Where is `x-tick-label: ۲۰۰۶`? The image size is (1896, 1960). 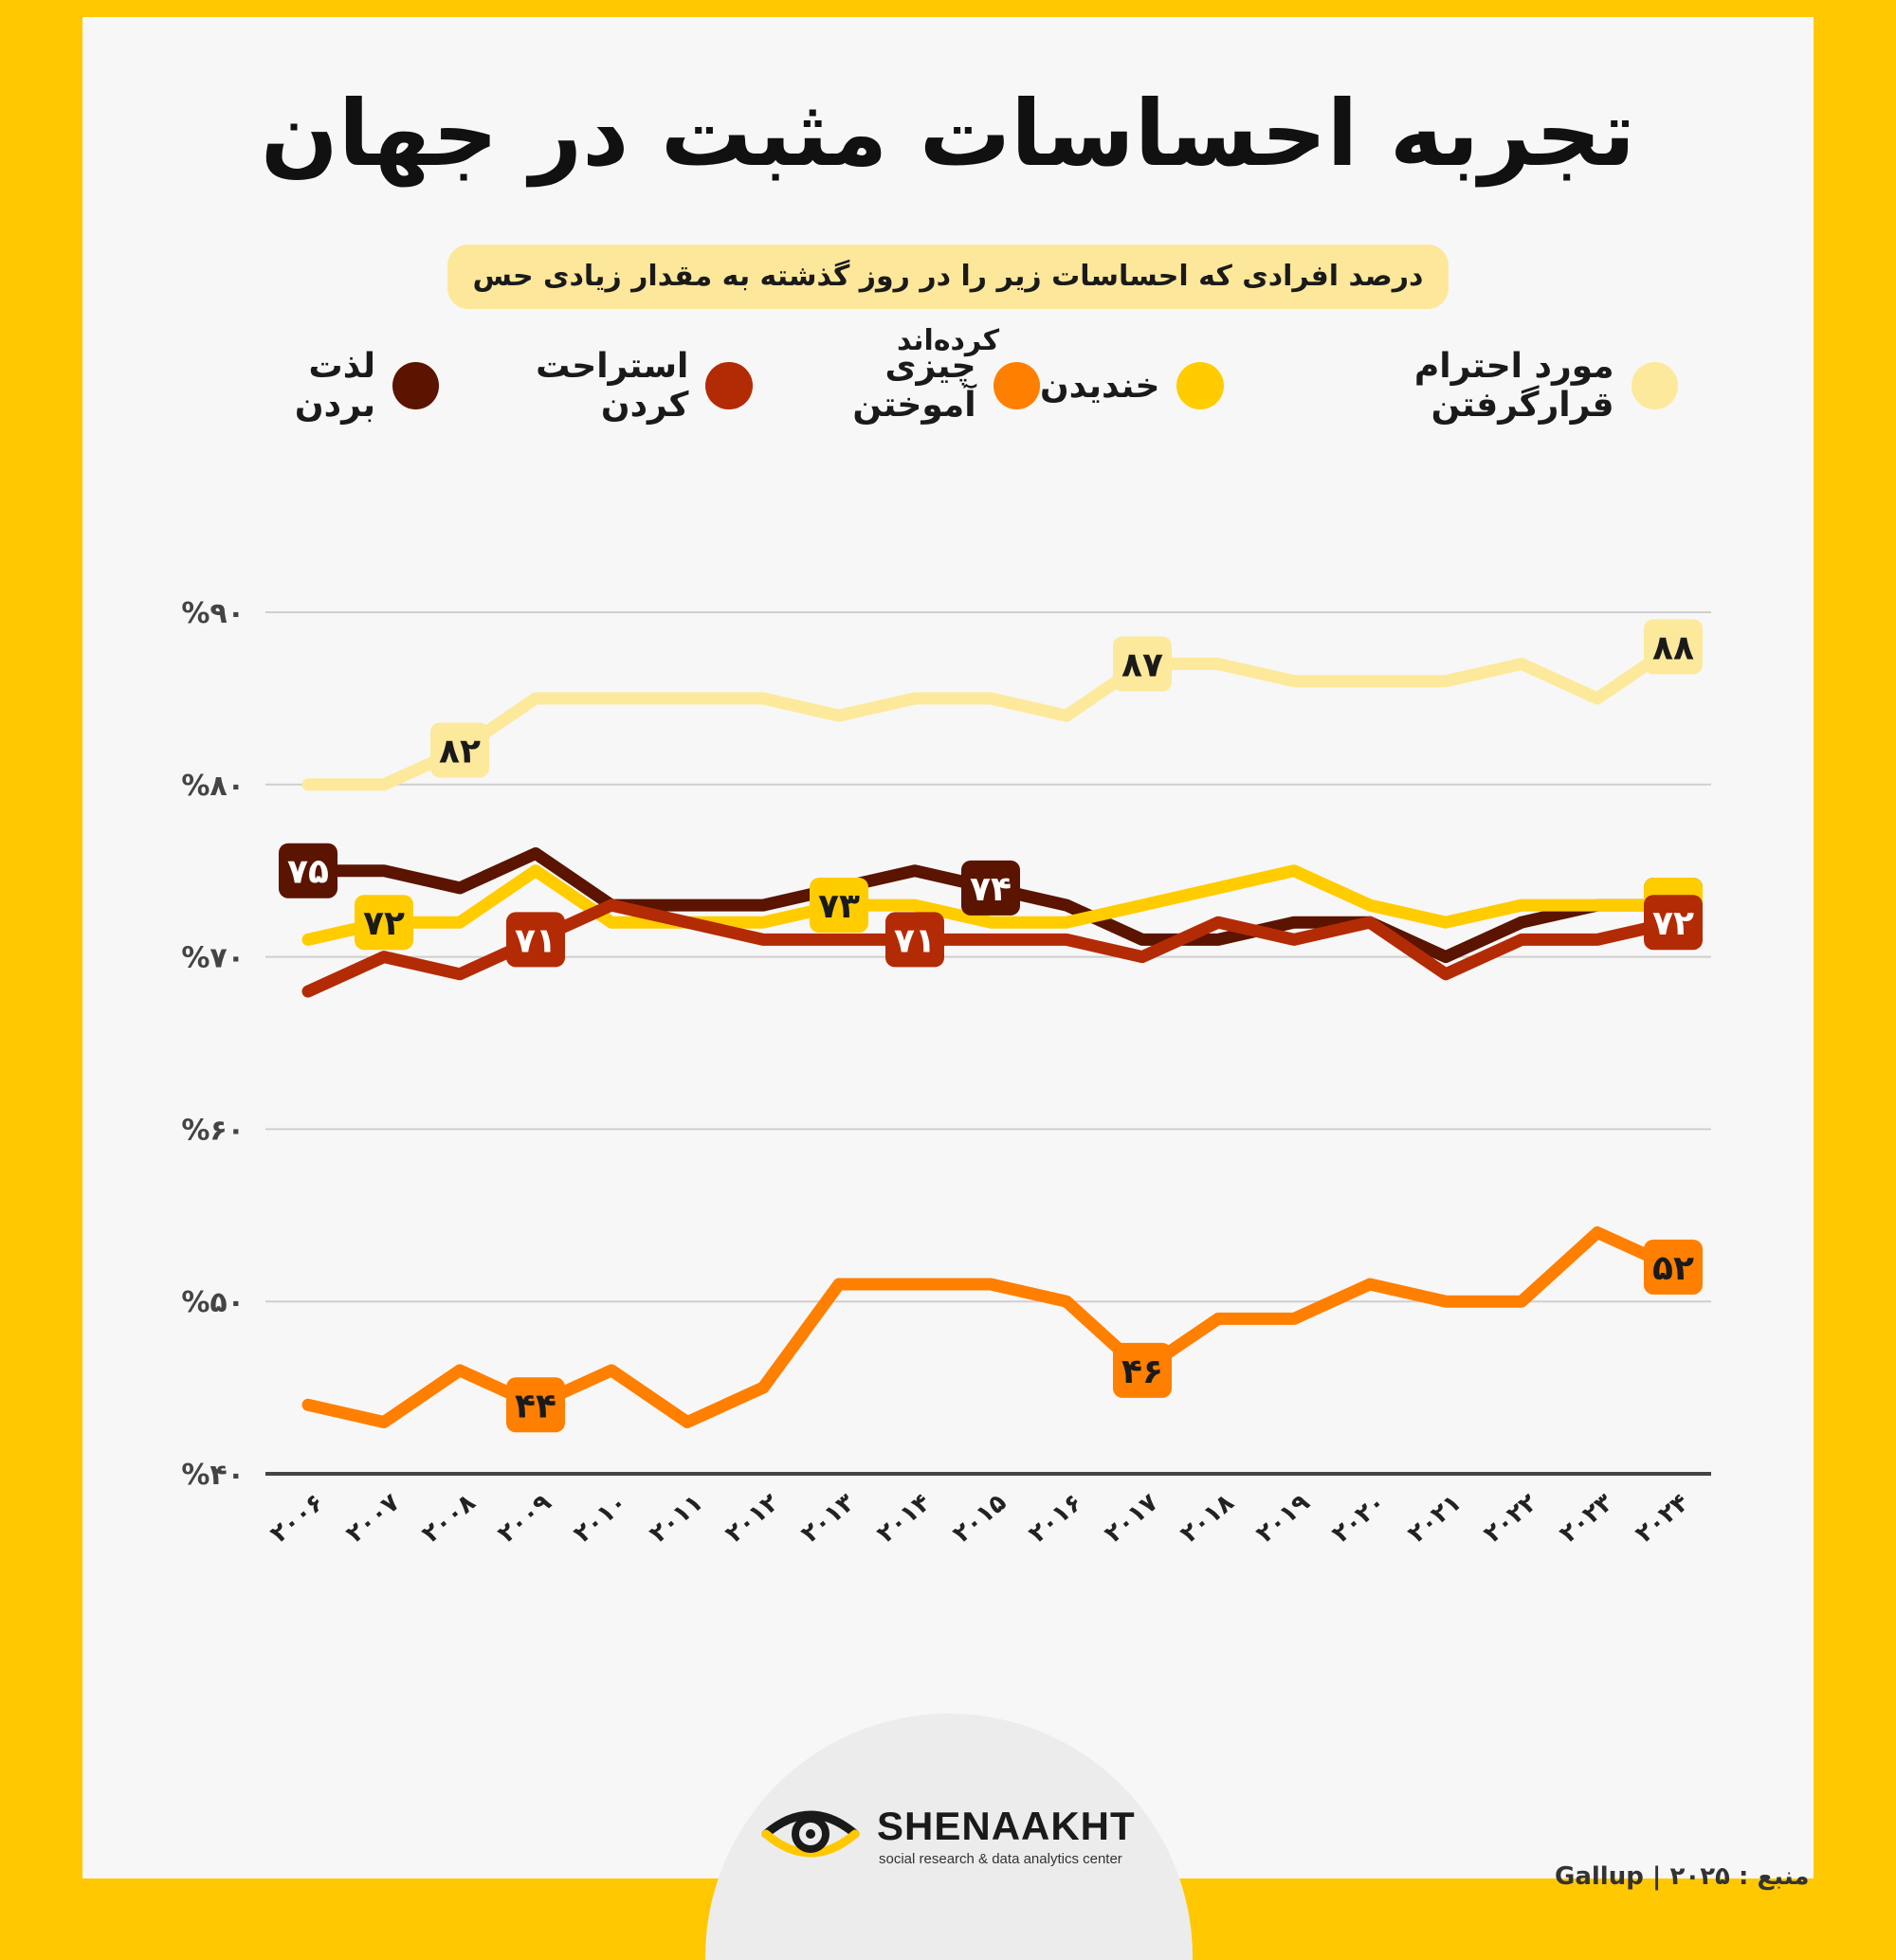 x-tick-label: ۲۰۰۶ is located at coordinates (297, 1518).